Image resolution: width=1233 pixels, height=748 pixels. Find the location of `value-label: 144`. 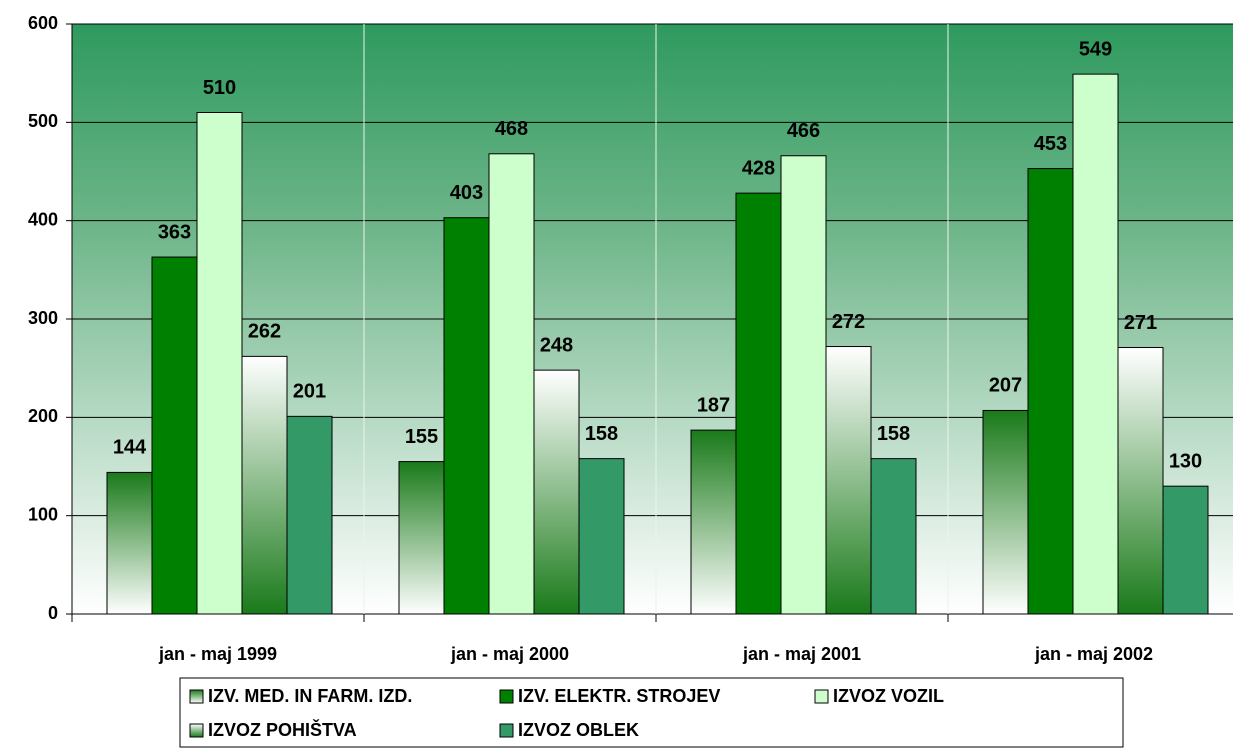

value-label: 144 is located at coordinates (130, 448).